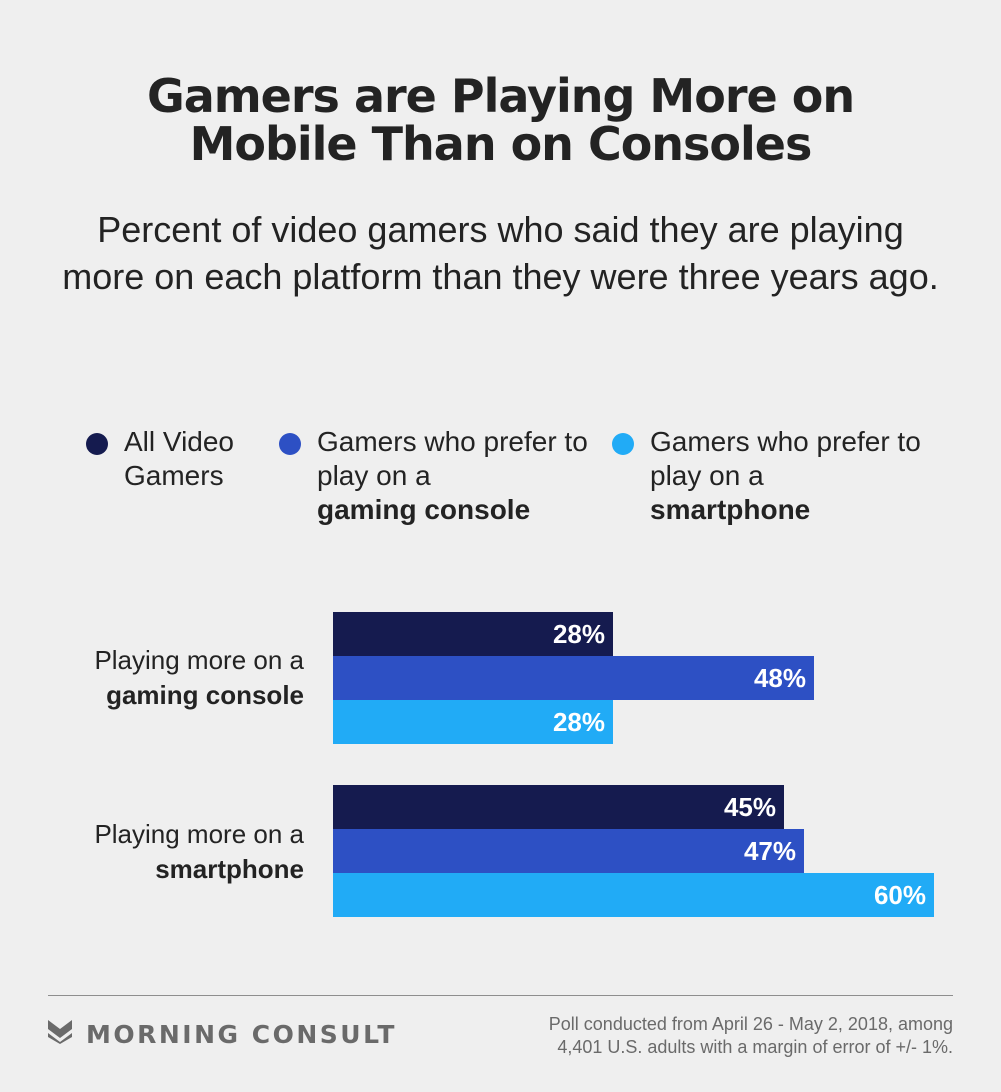  Describe the element at coordinates (241, 1034) in the screenshot. I see `brand-name: MORNING CONSULT` at that location.